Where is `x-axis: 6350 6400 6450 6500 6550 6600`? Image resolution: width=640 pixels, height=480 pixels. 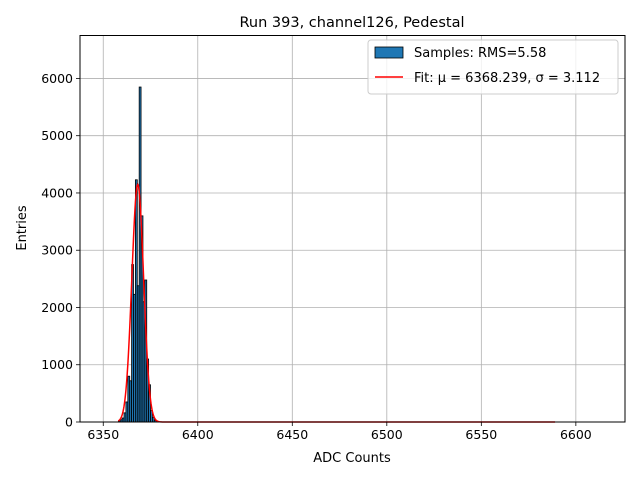 x-axis: 6350 6400 6450 6500 6550 6600 is located at coordinates (339, 432).